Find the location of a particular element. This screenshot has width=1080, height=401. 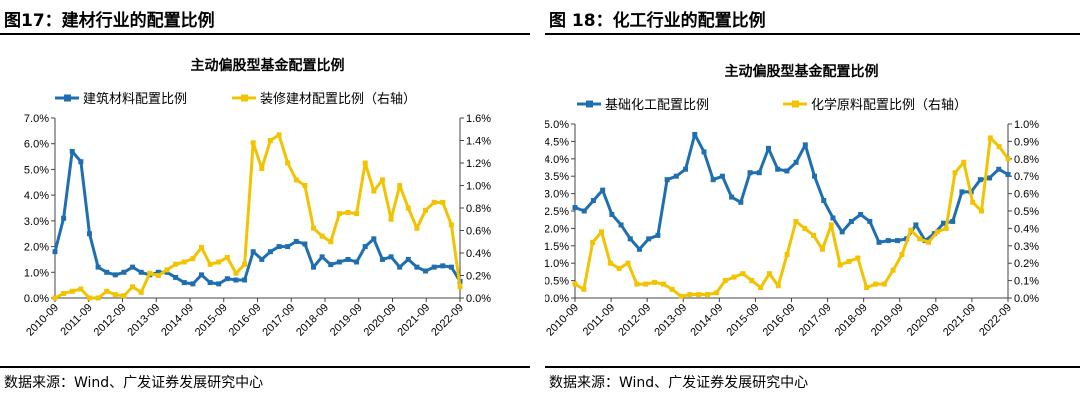

left-tick-label: 4.0% is located at coordinates (557, 160).